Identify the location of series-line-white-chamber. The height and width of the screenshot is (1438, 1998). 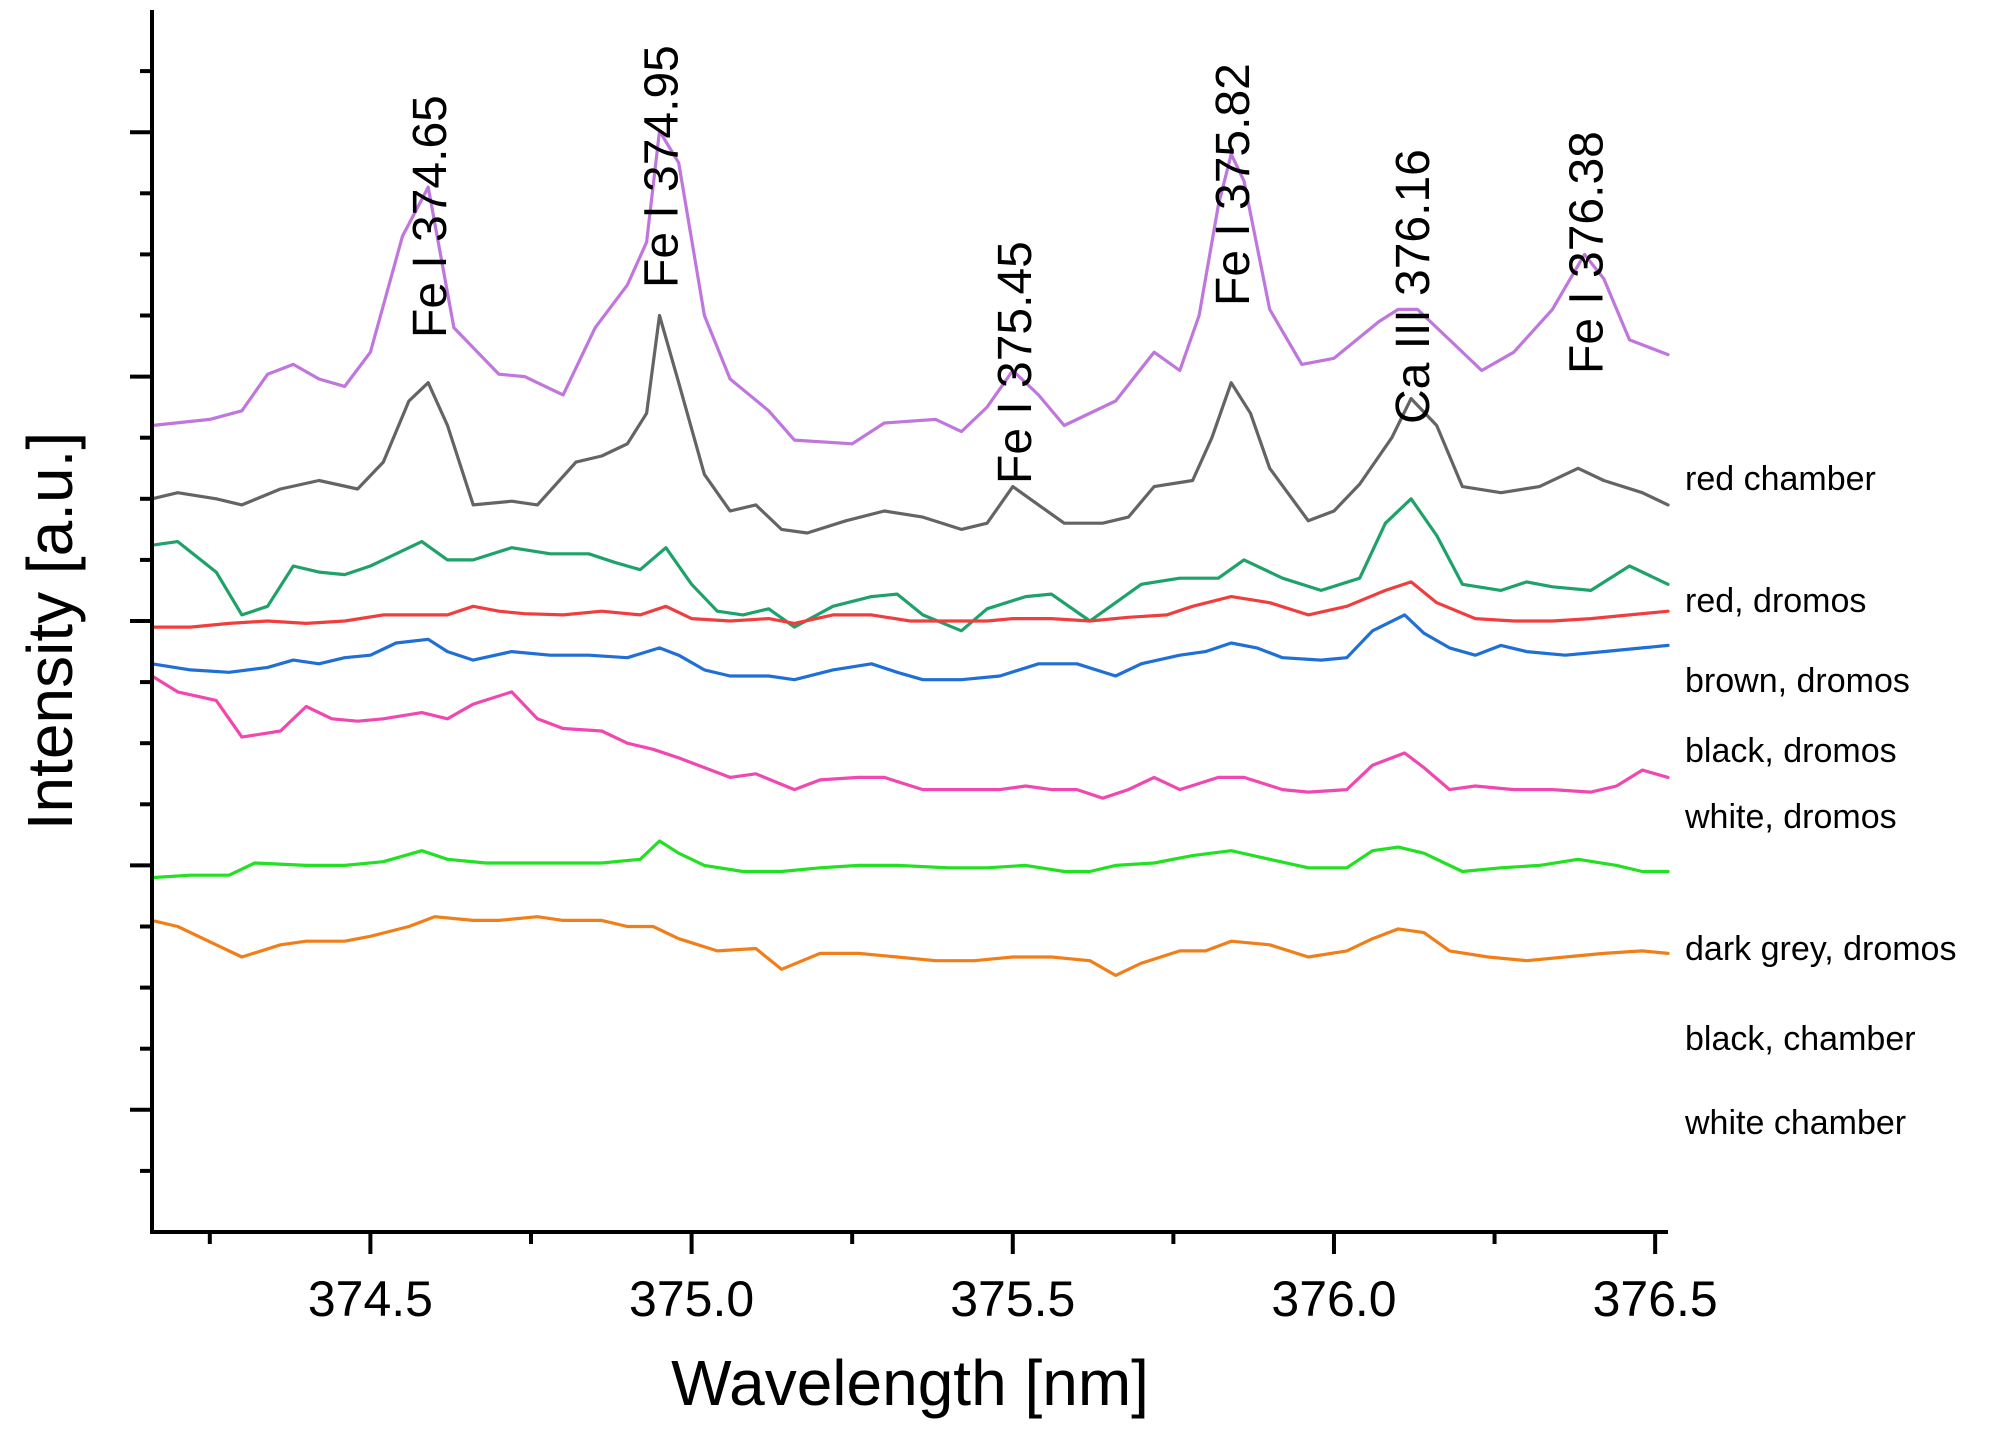
(910, 946).